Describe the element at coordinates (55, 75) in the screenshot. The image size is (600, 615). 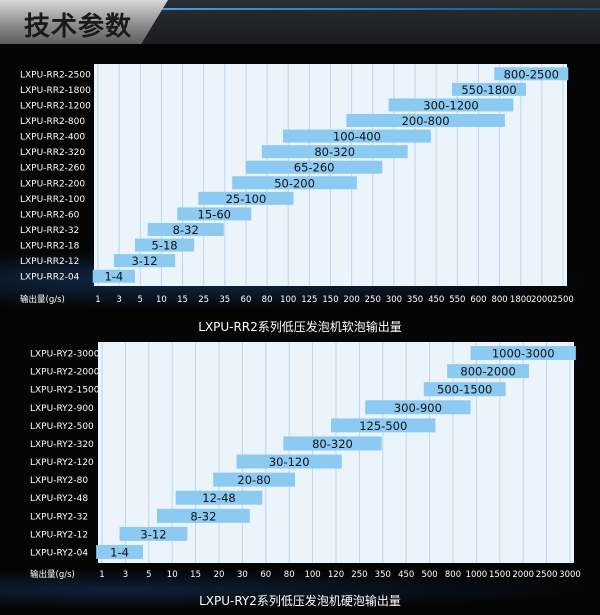
I see `row-label: LXPU-RR2-2500` at that location.